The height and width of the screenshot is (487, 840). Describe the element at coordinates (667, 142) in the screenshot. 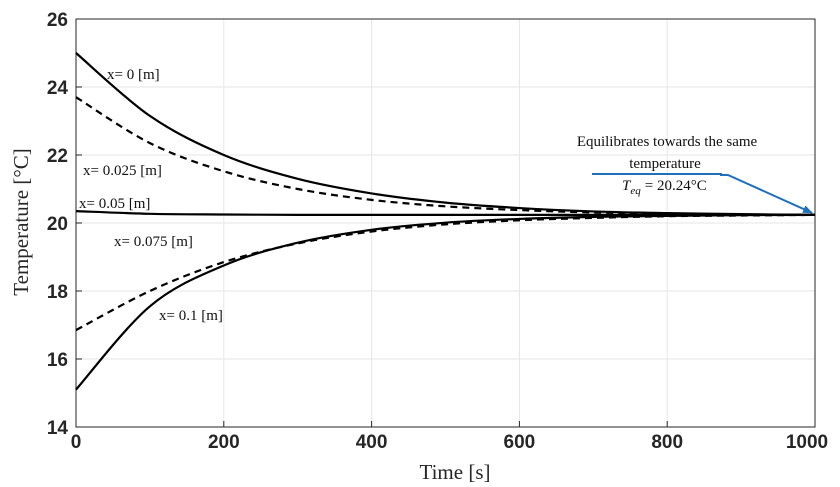

I see `annotation-line-1: Equilibrates towards the same` at that location.